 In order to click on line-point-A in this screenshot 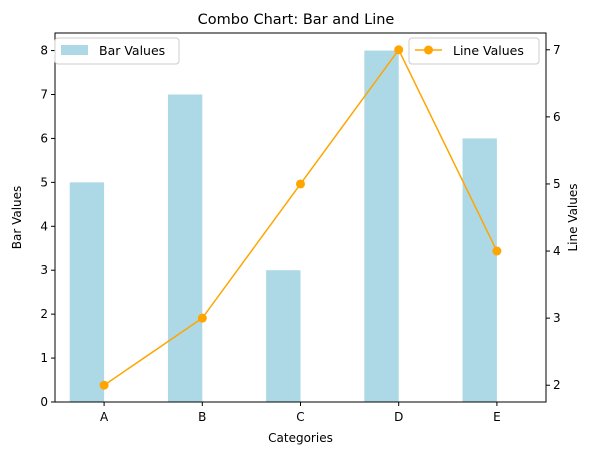, I will do `click(104, 385)`.